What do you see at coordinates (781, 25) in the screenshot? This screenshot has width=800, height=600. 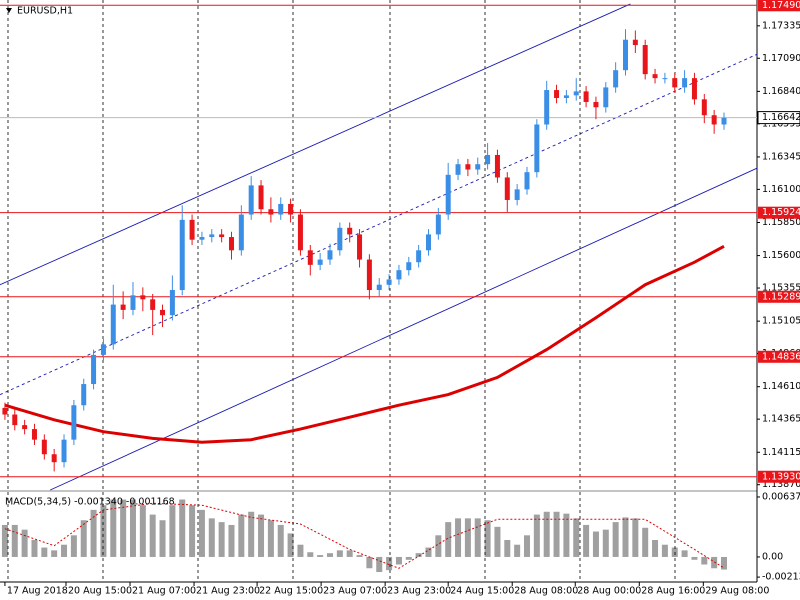 I see `y-tick-label: 1.17335` at bounding box center [781, 25].